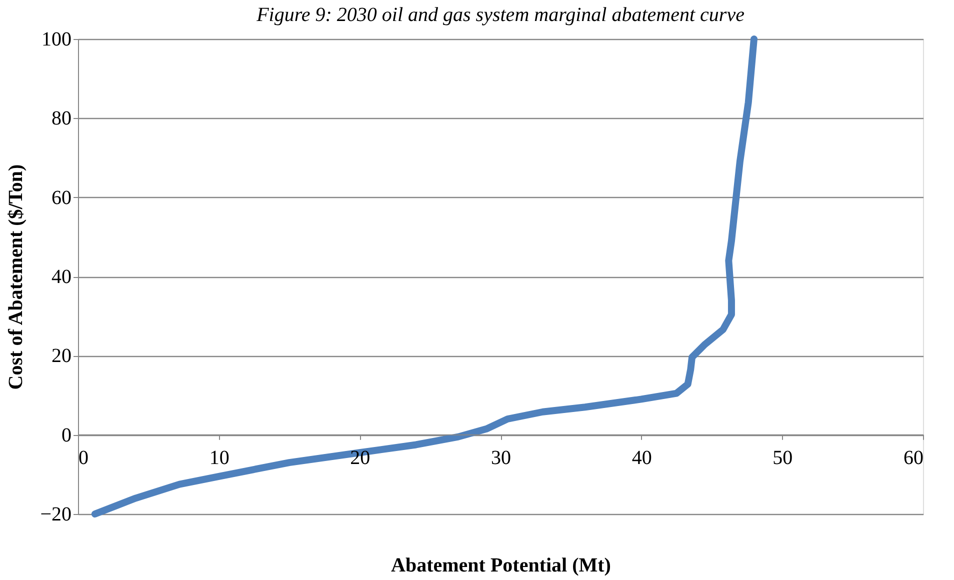 Image resolution: width=954 pixels, height=580 pixels. I want to click on x-tick-label: 50, so click(782, 457).